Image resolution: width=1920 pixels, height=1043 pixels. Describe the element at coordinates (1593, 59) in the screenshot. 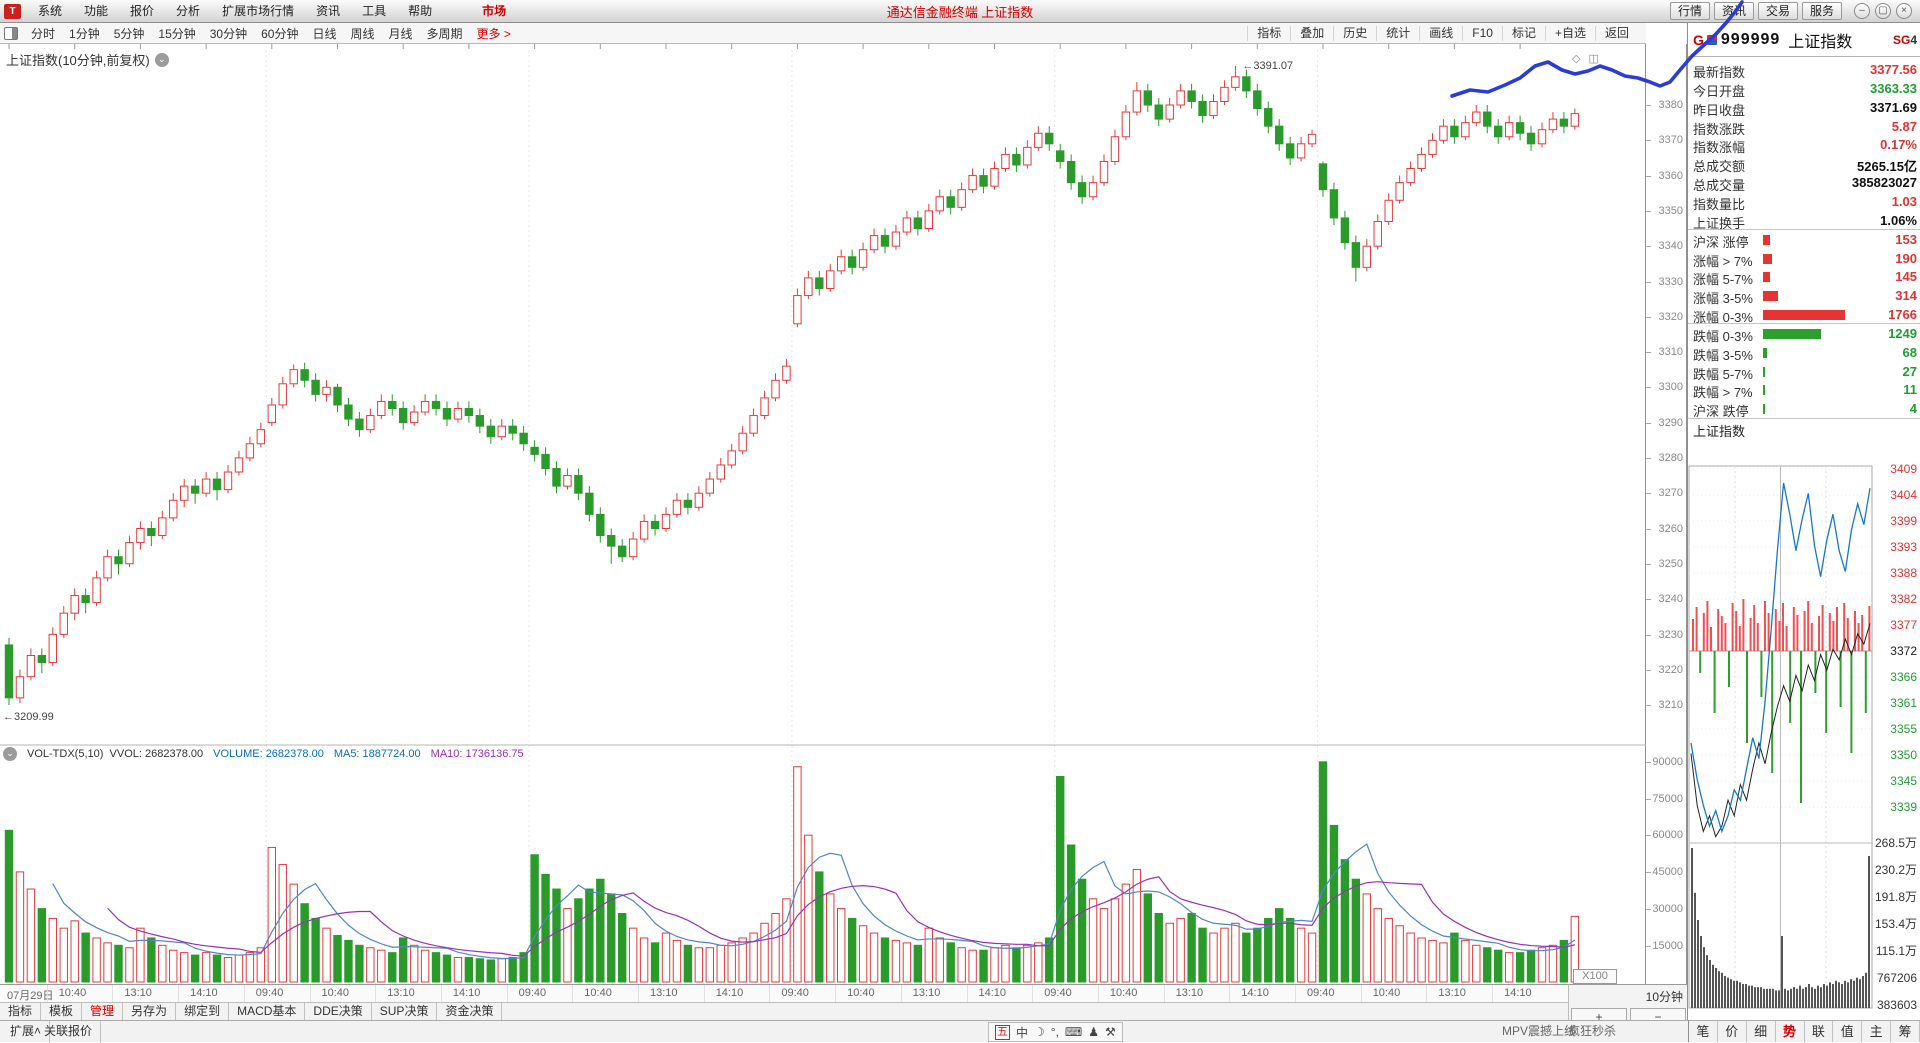

I see `layout-icon: ◫` at that location.